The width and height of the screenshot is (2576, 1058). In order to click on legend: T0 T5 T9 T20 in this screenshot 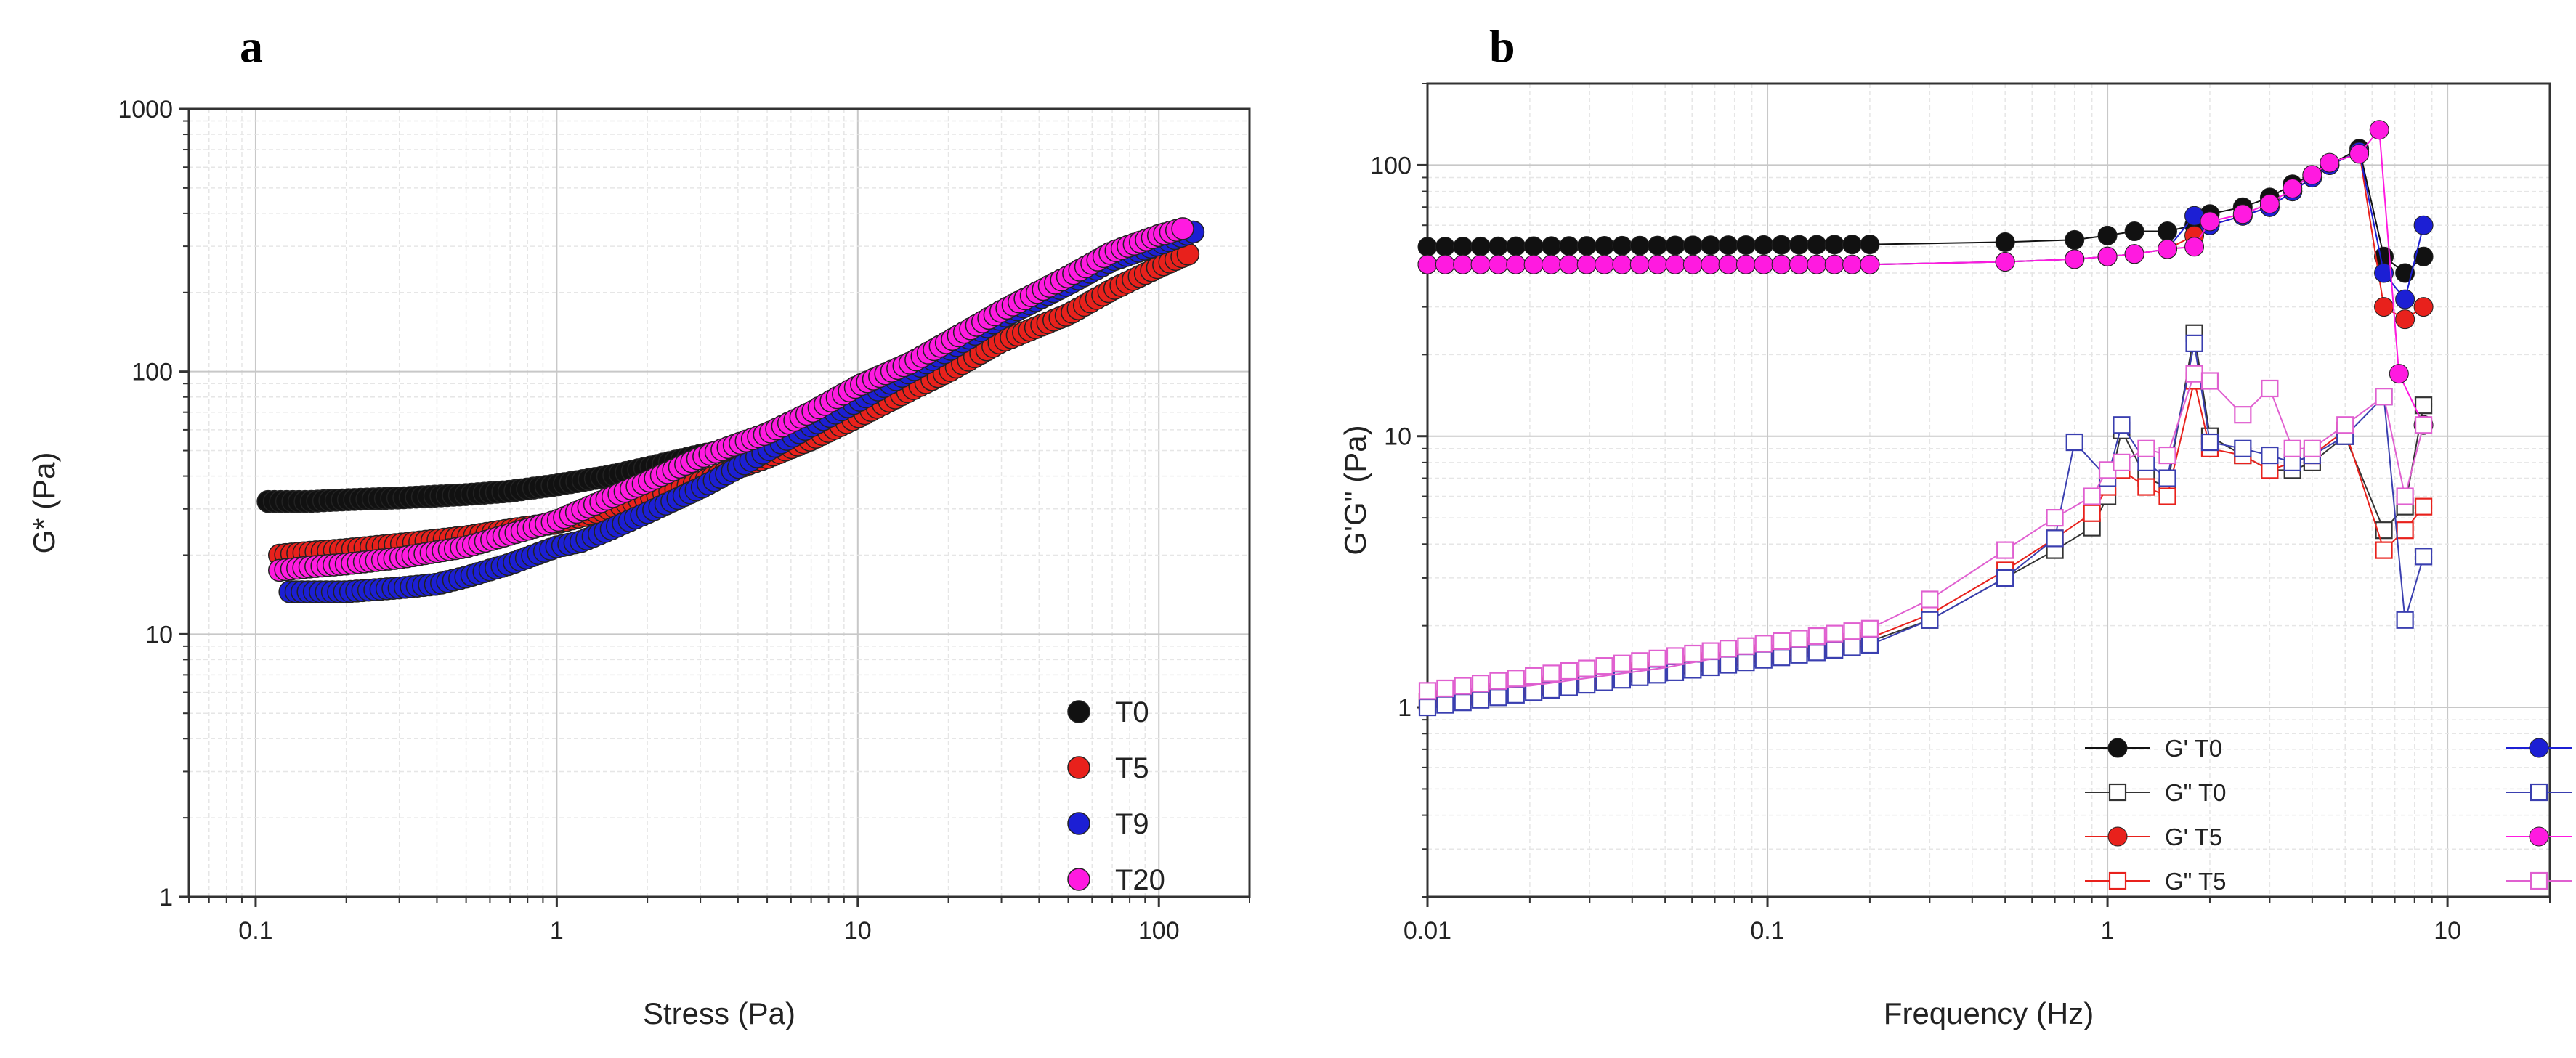, I will do `click(1116, 796)`.